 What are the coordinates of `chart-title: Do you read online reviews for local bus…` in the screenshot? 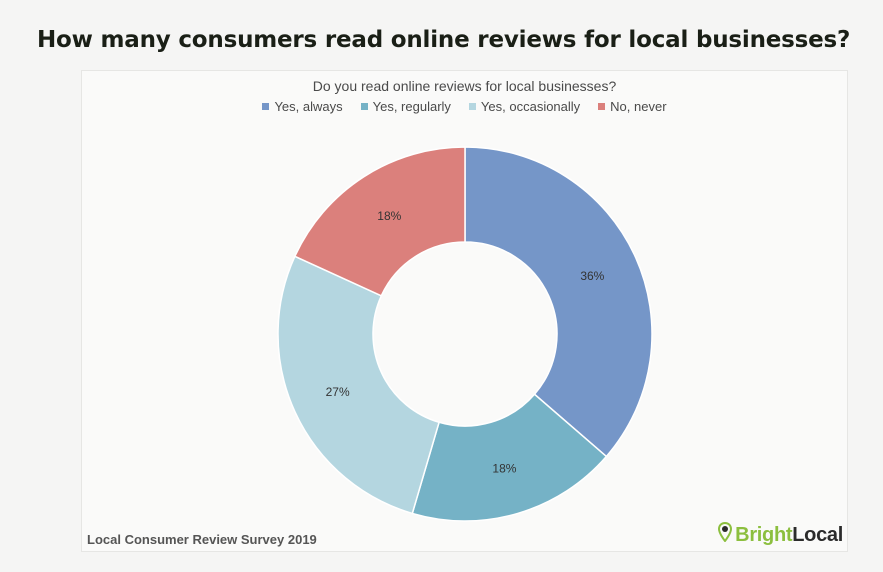 It's located at (464, 86).